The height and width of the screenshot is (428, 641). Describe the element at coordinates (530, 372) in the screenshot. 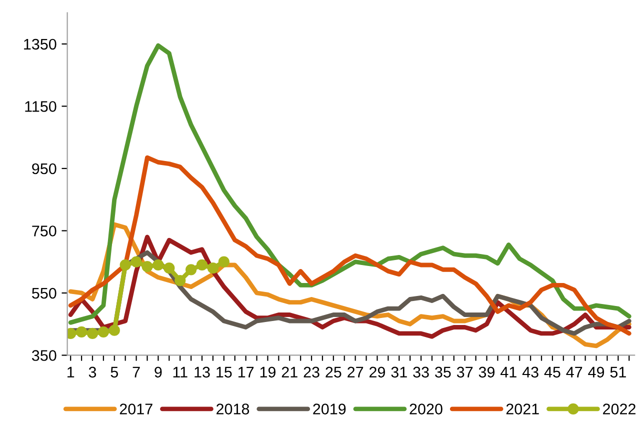

I see `x-tick-label: 43` at that location.